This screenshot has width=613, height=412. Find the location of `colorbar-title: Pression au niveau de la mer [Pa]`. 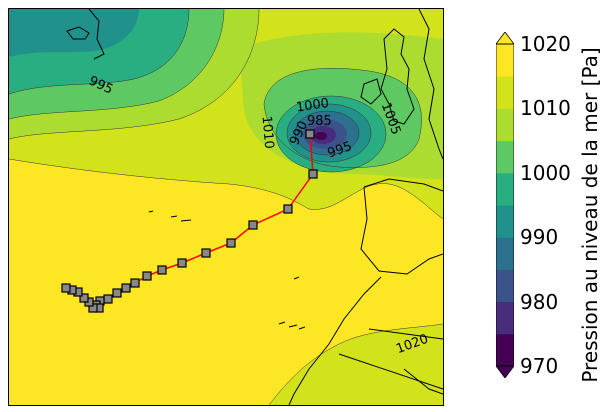

colorbar-title: Pression au niveau de la mer [Pa] is located at coordinates (590, 215).